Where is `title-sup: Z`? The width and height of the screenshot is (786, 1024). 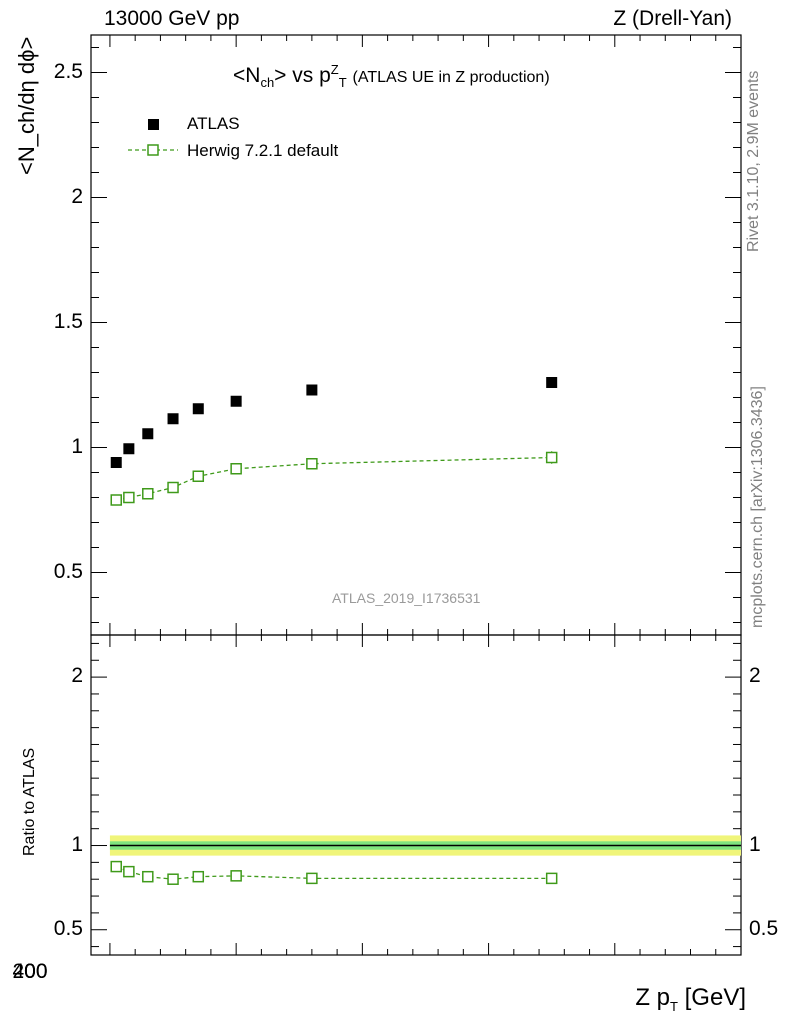 title-sup: Z is located at coordinates (334, 69).